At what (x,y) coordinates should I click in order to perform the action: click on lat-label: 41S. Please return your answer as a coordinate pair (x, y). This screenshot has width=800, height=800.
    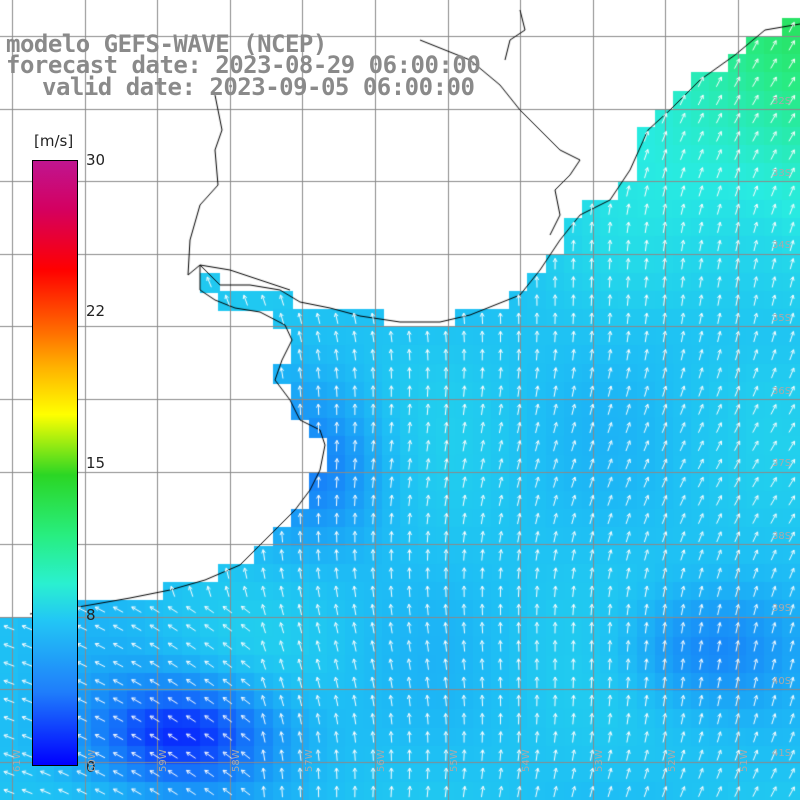
    Looking at the image, I should click on (782, 753).